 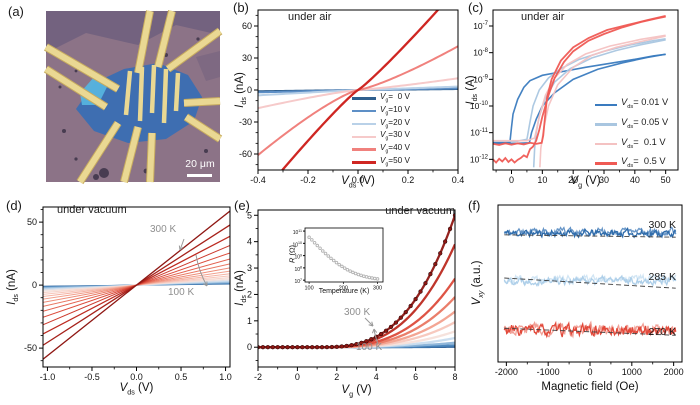 What do you see at coordinates (376, 377) in the screenshot?
I see `x-tick-label: 4` at bounding box center [376, 377].